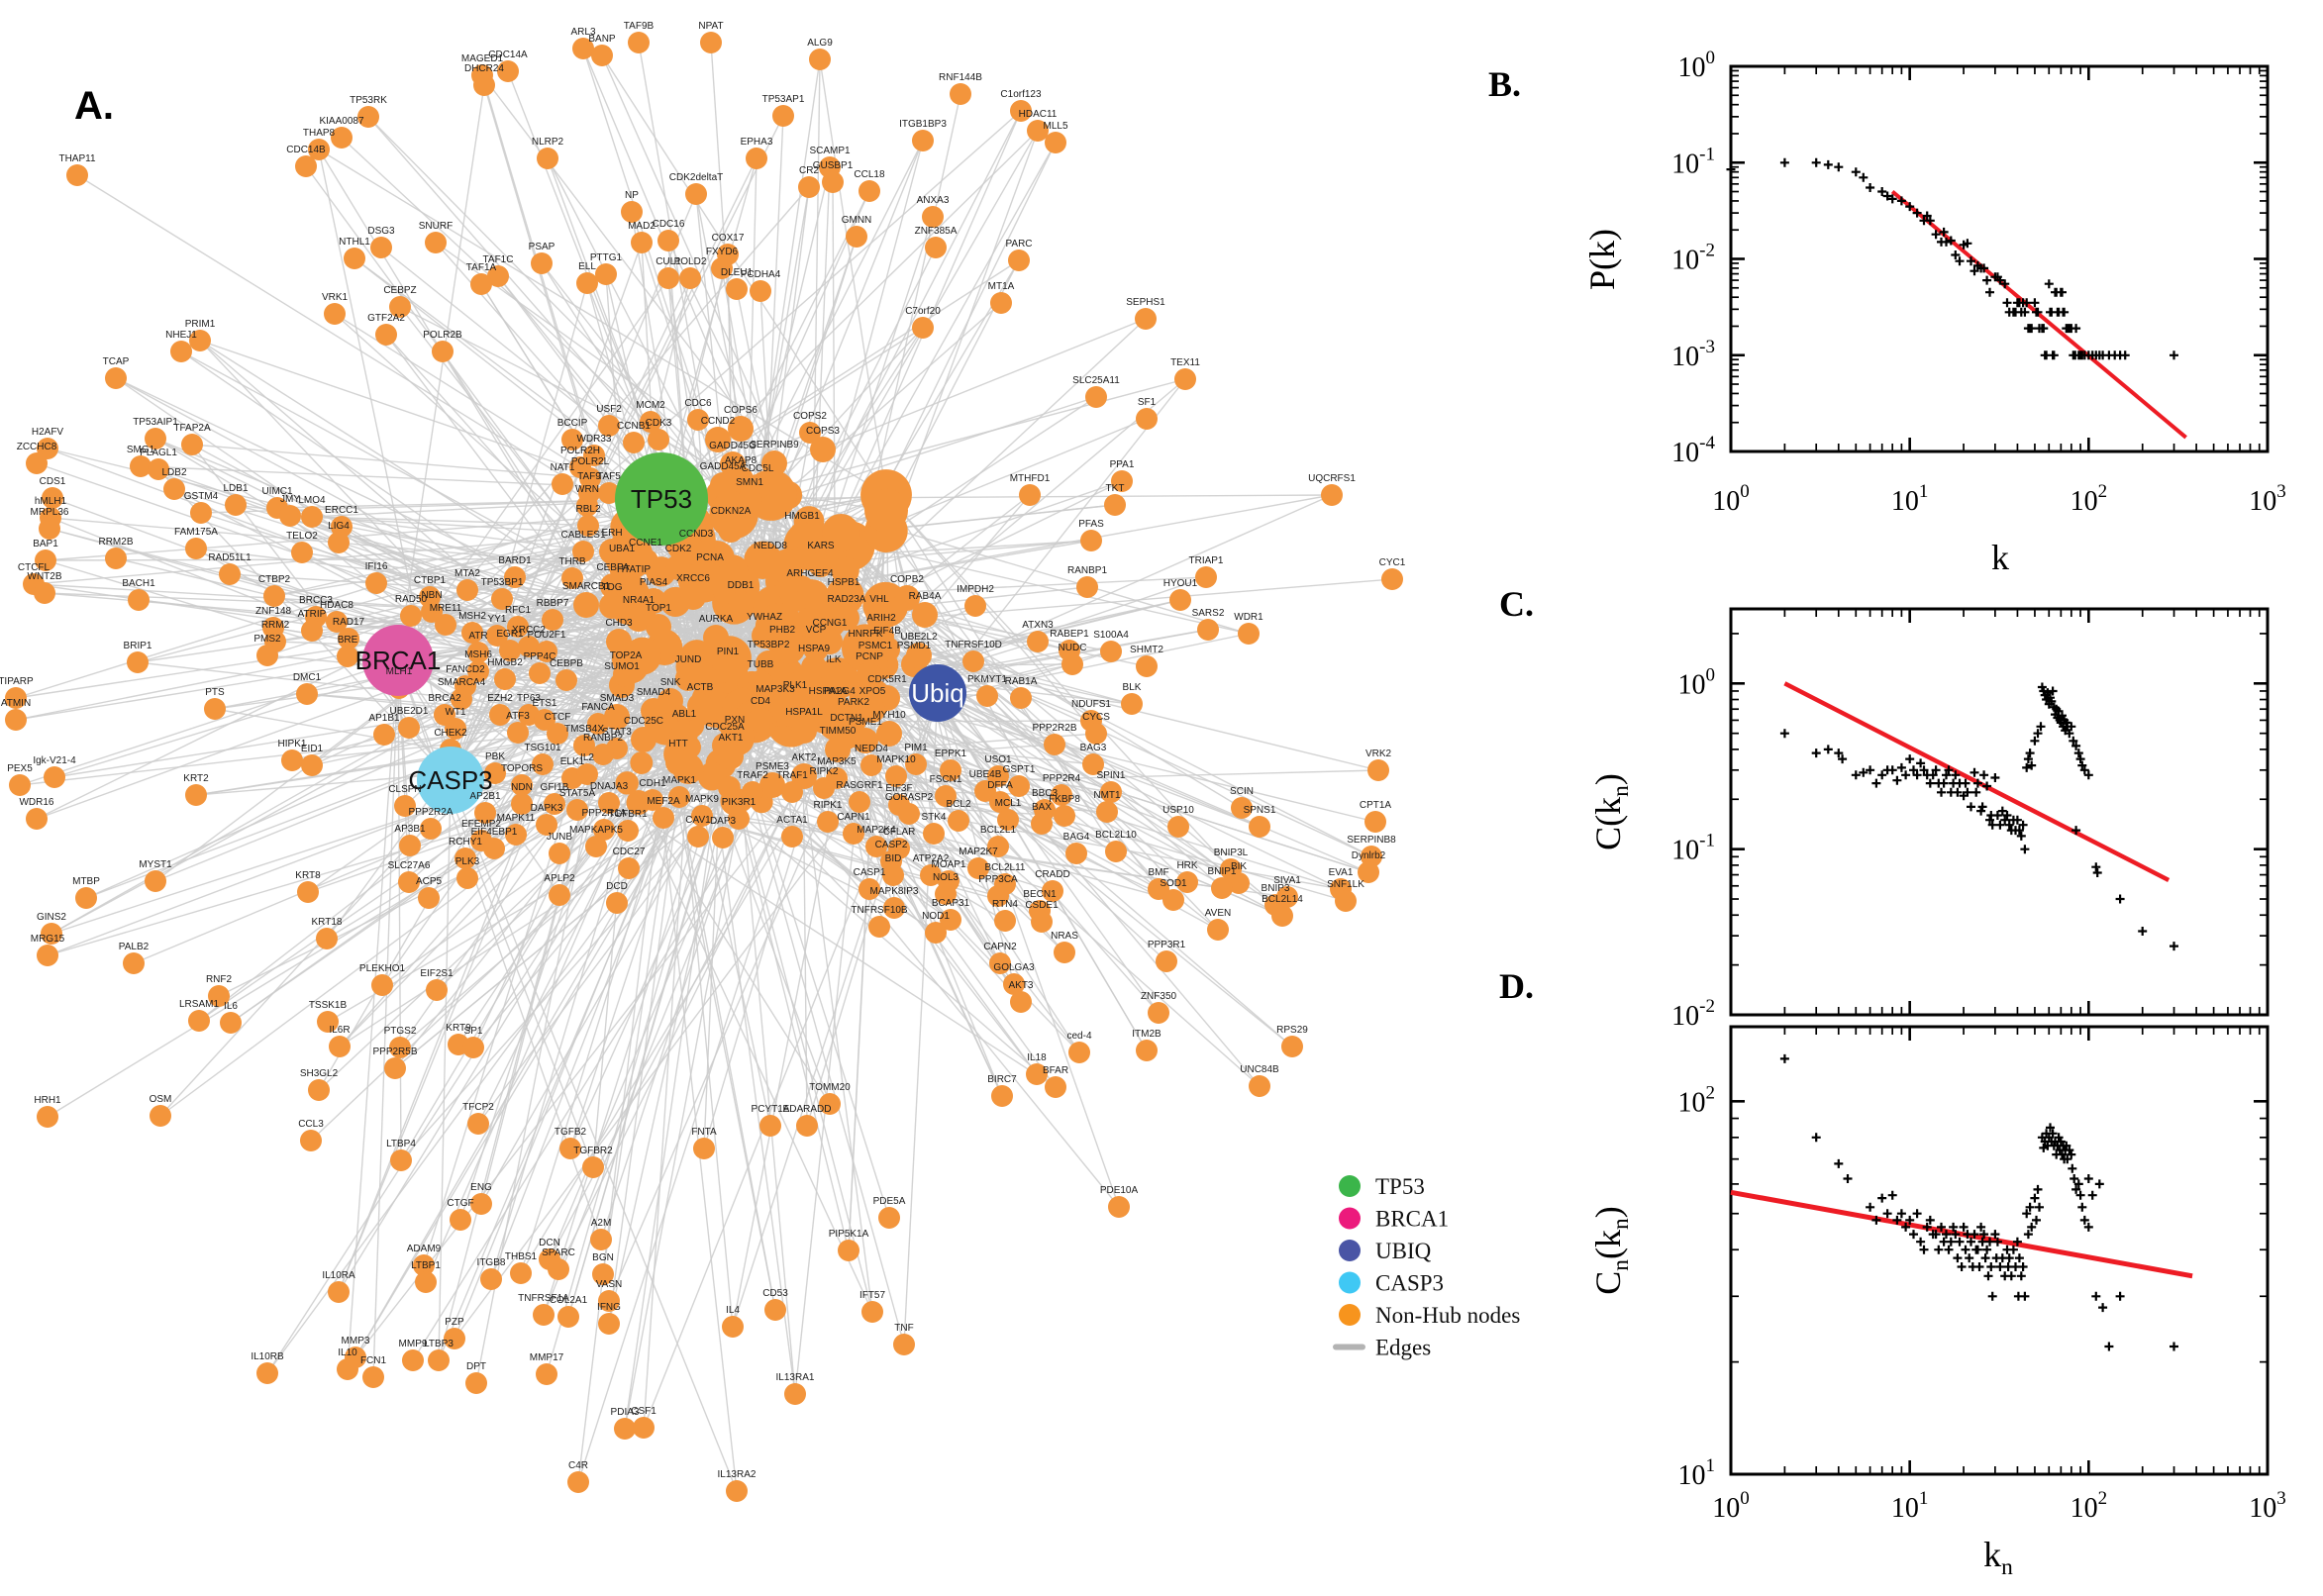 This screenshot has height=1596, width=2323. I want to click on node-label: DSG3, so click(381, 231).